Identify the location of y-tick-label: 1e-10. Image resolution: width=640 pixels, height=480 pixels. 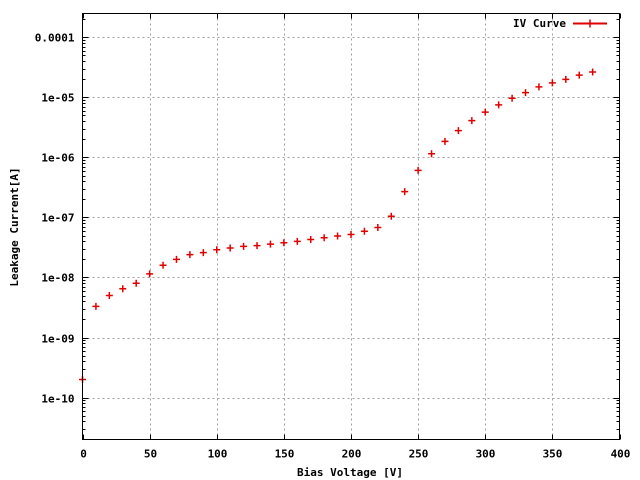
(57, 399).